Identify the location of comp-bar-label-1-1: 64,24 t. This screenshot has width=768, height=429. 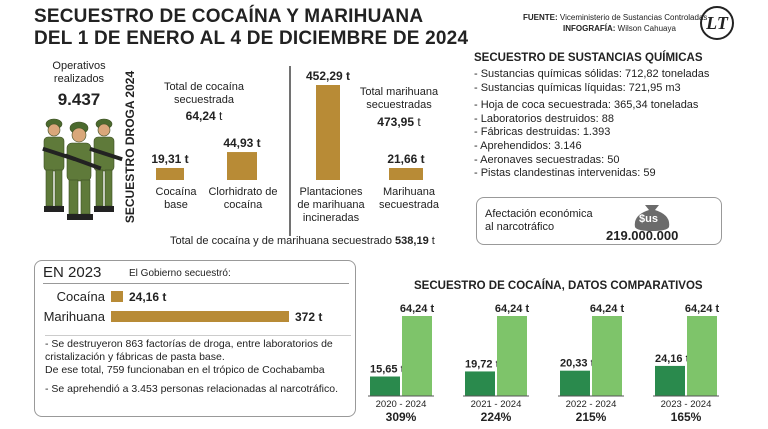
(512, 309).